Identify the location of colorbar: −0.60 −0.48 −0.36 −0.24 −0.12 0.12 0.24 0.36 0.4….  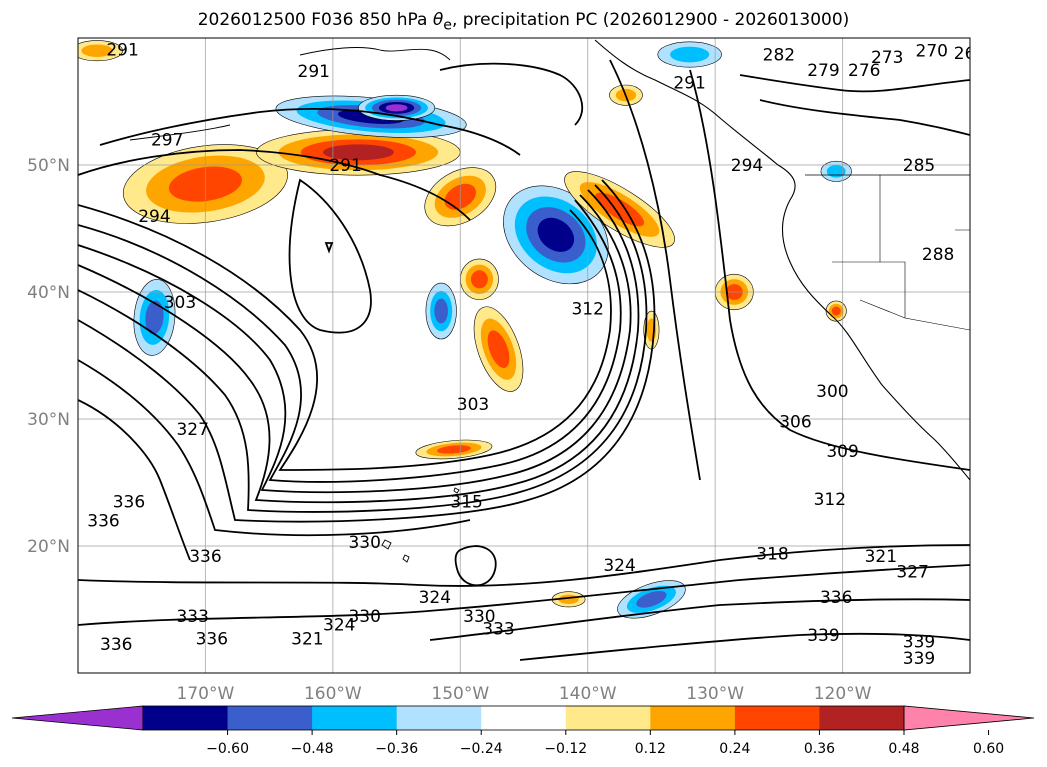
(523, 731).